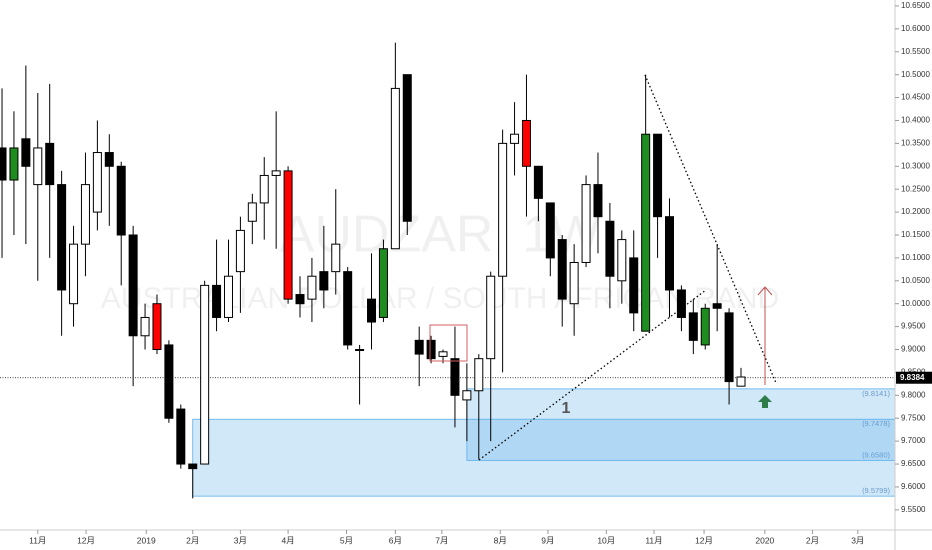 The height and width of the screenshot is (550, 932). What do you see at coordinates (547, 540) in the screenshot?
I see `x-tick-label: 9月` at bounding box center [547, 540].